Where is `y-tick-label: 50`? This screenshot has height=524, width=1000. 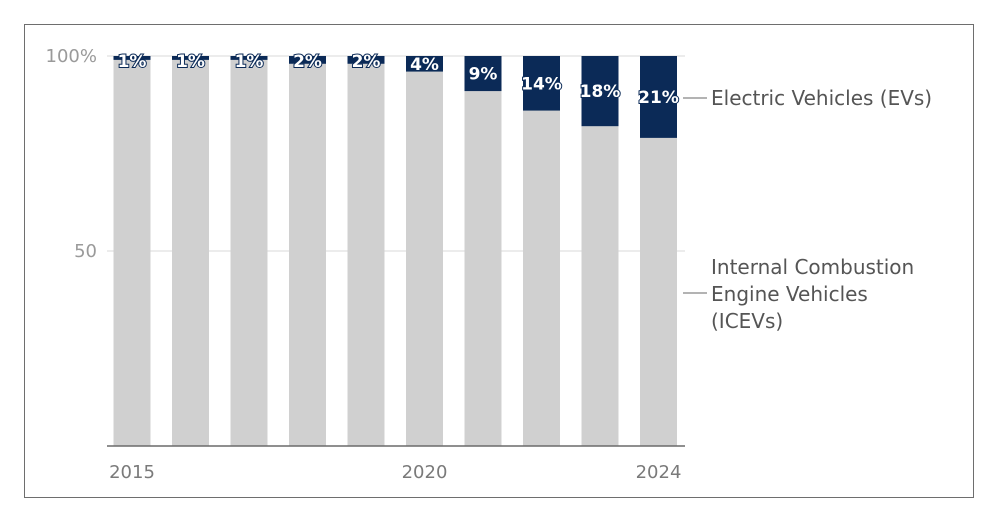 y-tick-label: 50 is located at coordinates (85, 251).